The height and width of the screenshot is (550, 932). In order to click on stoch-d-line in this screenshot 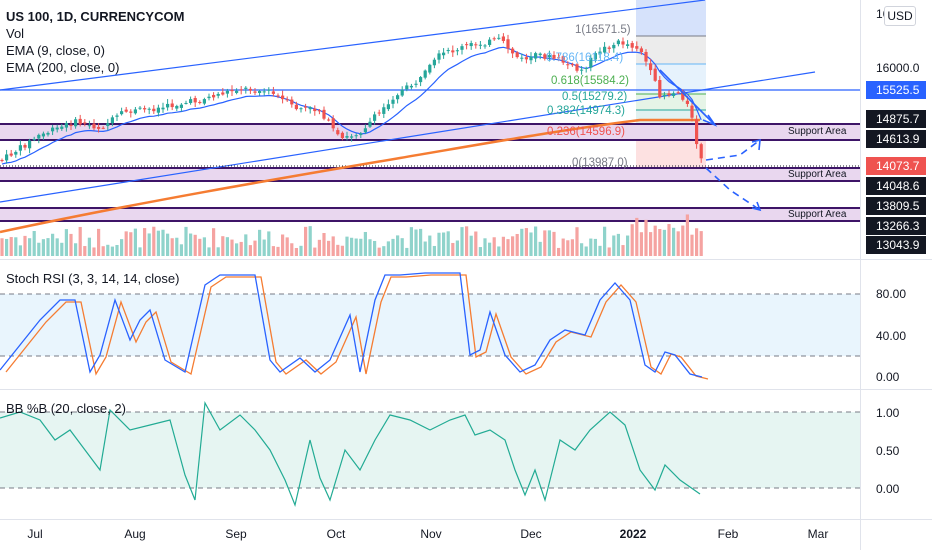, I will do `click(357, 327)`.